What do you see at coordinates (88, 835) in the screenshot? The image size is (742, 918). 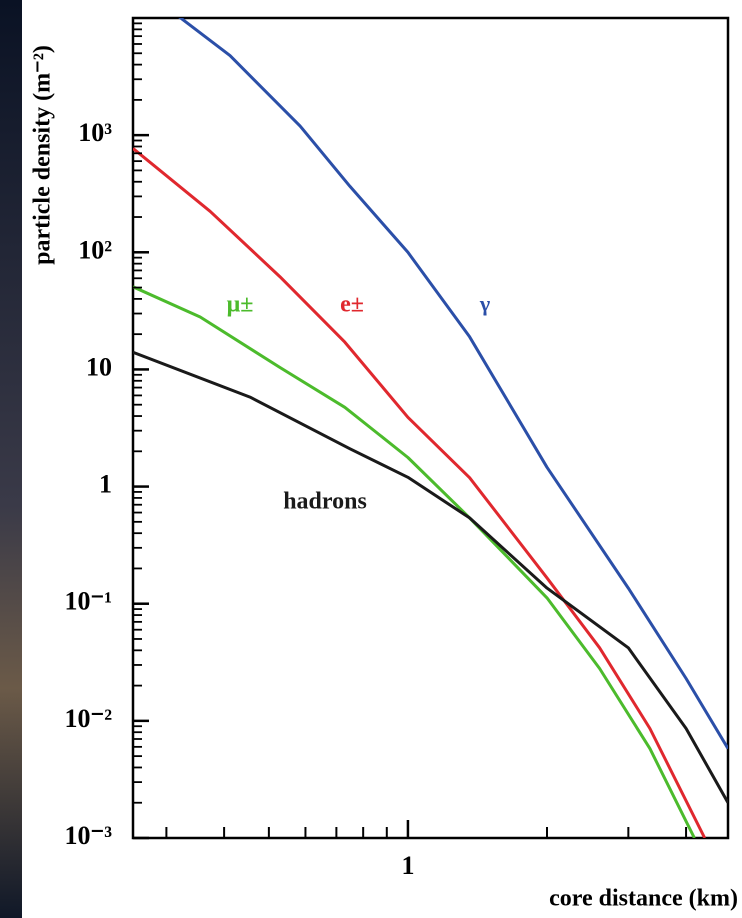 I see `y-tick-label: 10⁻³` at bounding box center [88, 835].